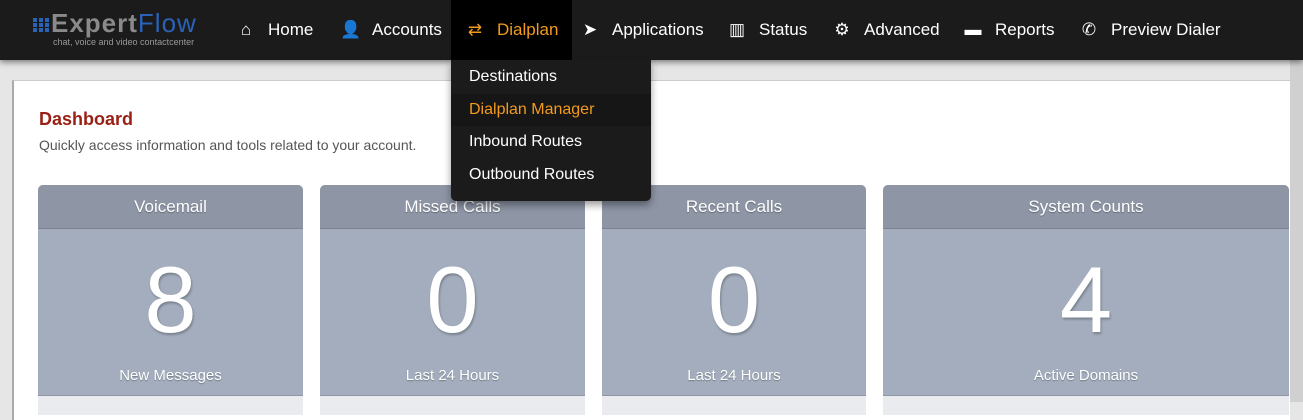 The height and width of the screenshot is (420, 1303). What do you see at coordinates (551, 109) in the screenshot?
I see `dropdown-item-dialplan-manager: Dialplan Manager` at bounding box center [551, 109].